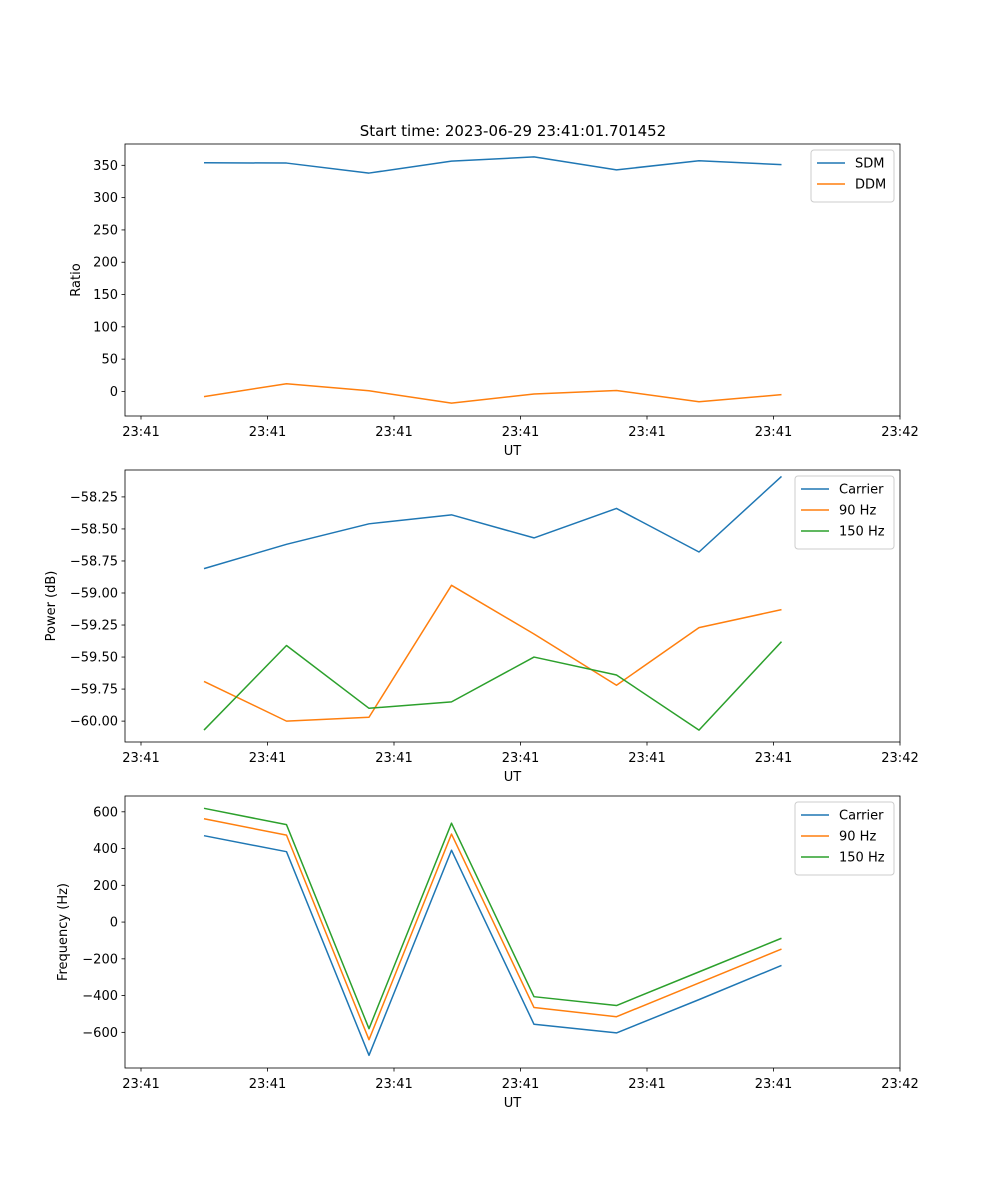 The width and height of the screenshot is (1000, 1200). Describe the element at coordinates (105, 166) in the screenshot. I see `ratio-y-tick-label: 350` at that location.